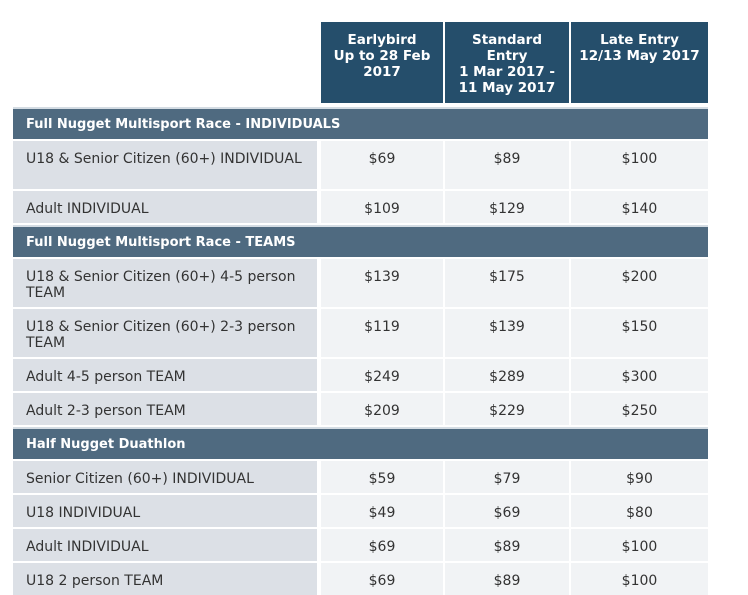 The image size is (748, 595). I want to click on row-label: Adult 2-3 person TEAM, so click(165, 409).